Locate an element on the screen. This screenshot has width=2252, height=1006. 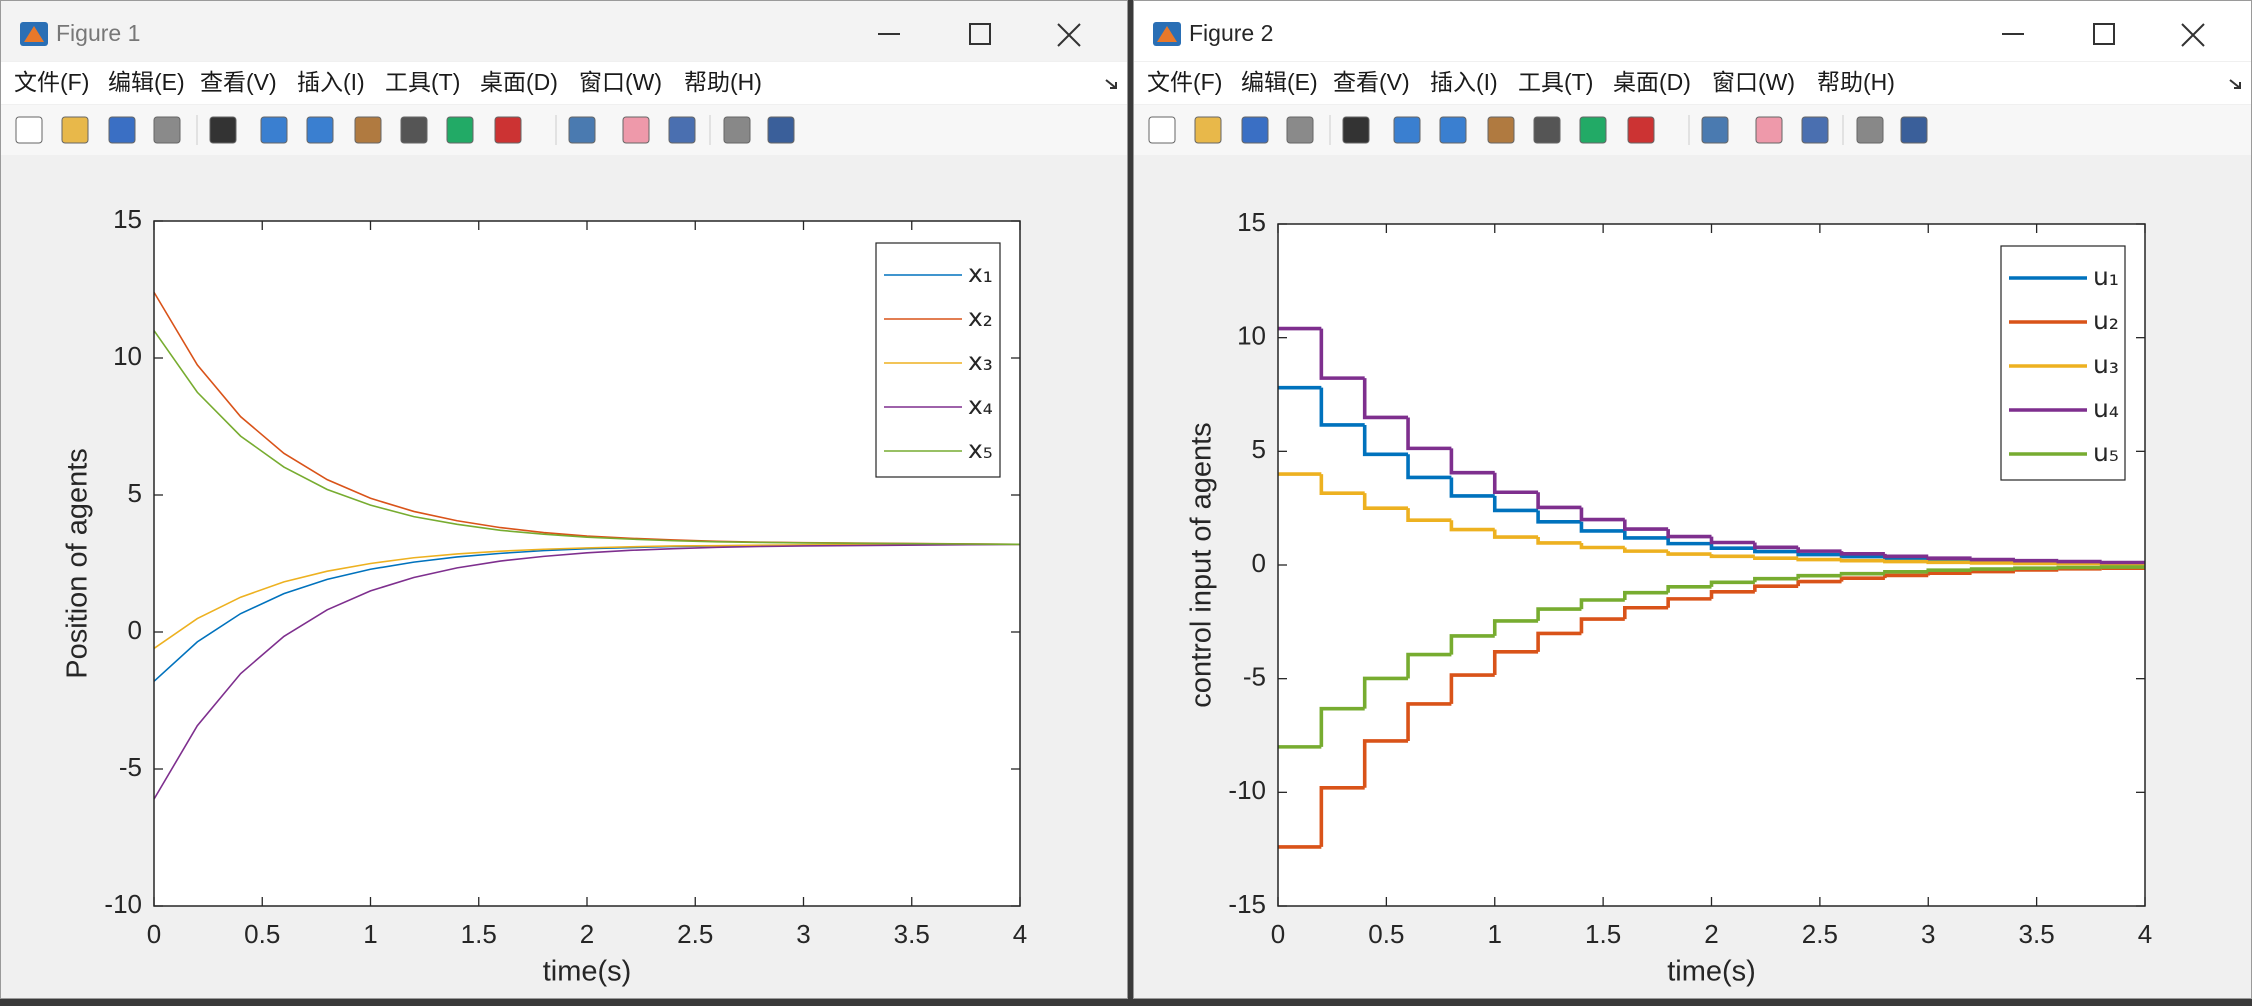
x-tick-label: 0 is located at coordinates (1278, 934).